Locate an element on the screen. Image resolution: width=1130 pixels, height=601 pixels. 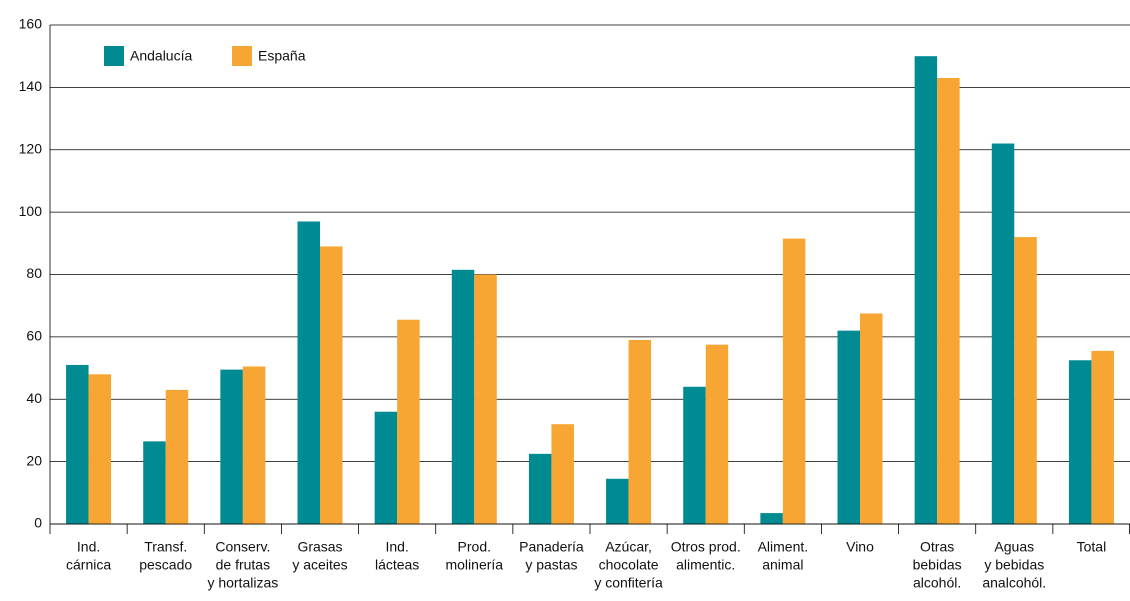
y-tick-label: 40 is located at coordinates (34, 398).